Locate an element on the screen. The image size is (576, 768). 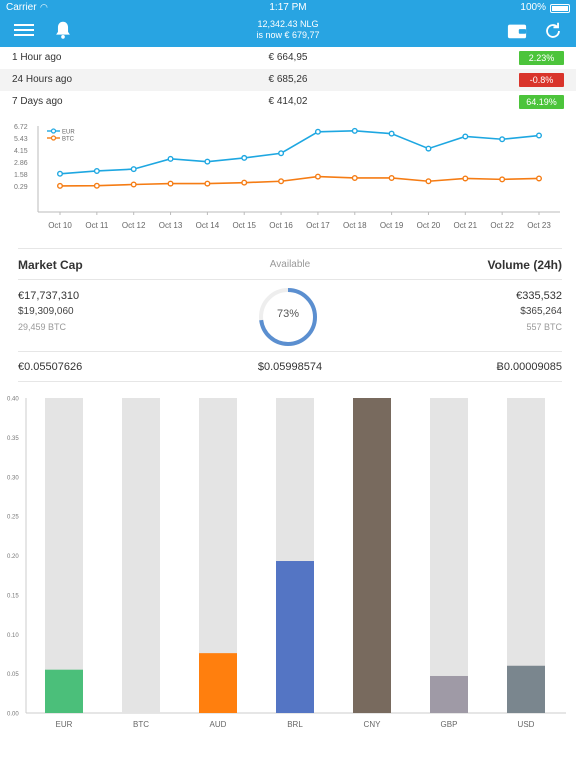
market-cap-heading: Market Cap is located at coordinates (50, 265).